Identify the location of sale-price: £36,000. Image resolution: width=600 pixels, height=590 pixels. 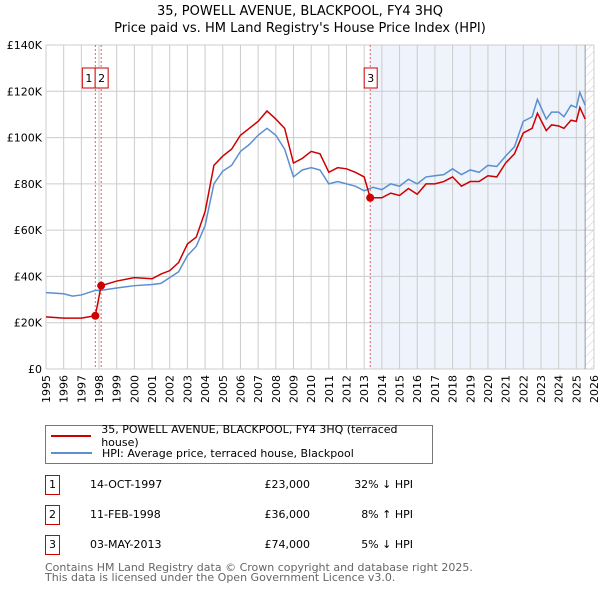
(287, 514).